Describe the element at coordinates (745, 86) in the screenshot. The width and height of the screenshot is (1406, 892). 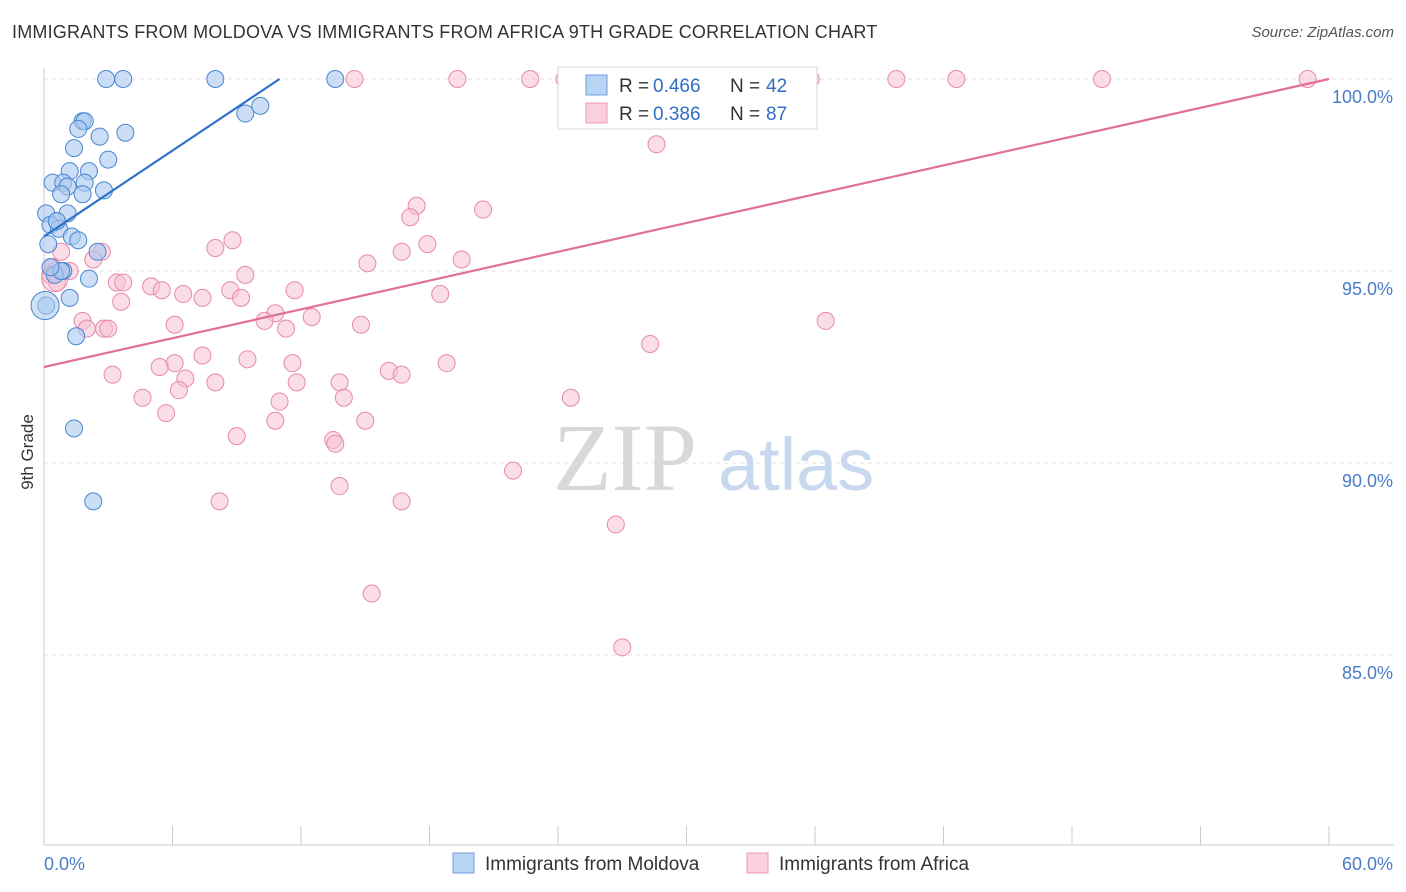
I see `legend-n-label-moldova: N =` at that location.